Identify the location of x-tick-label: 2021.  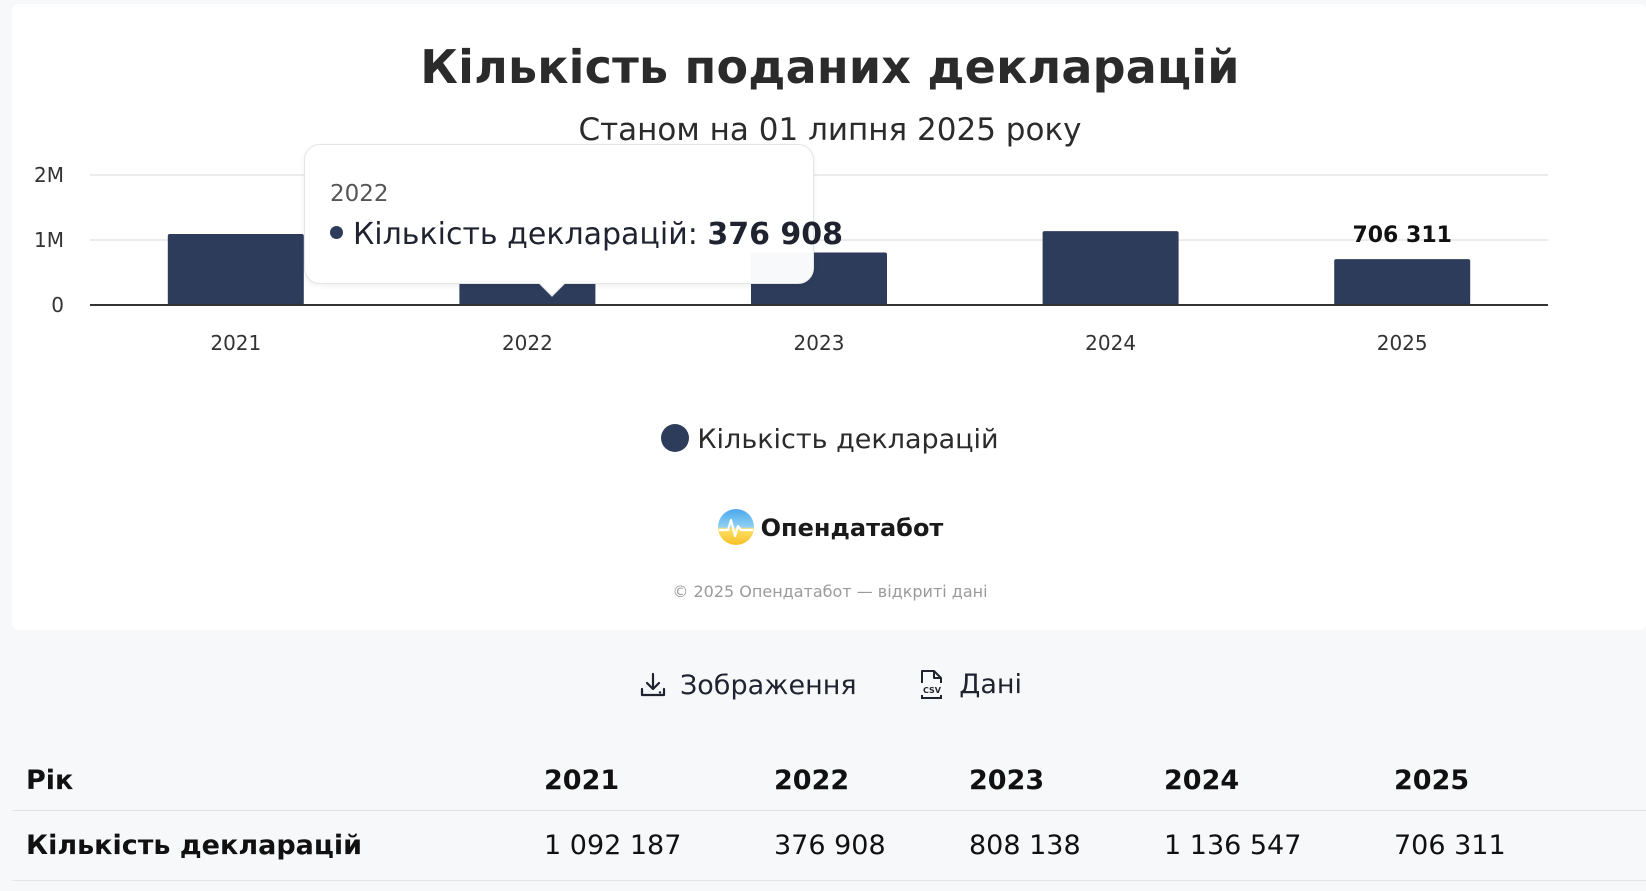
(235, 343).